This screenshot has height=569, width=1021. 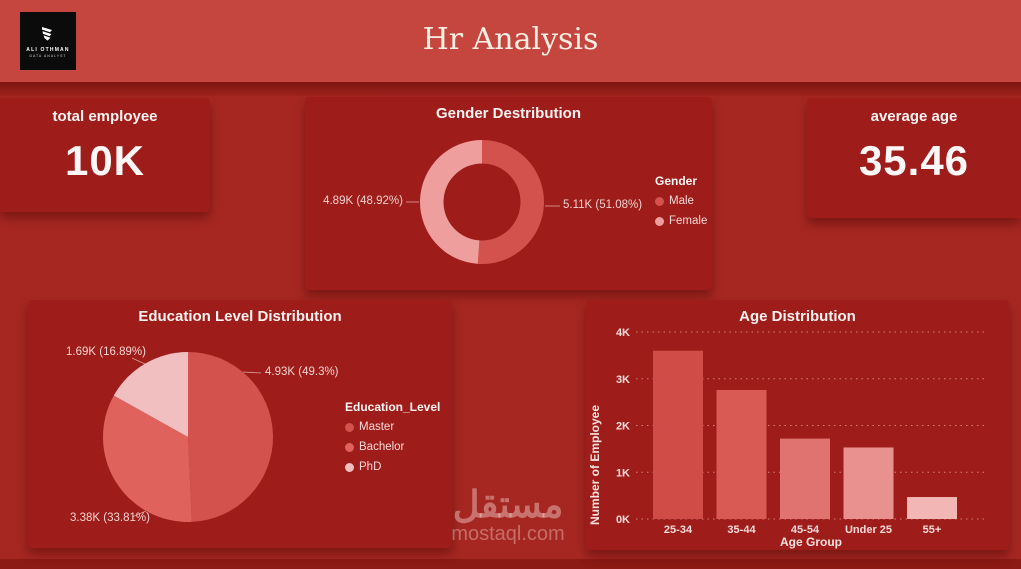 I want to click on chart-title: Gender Destribution, so click(x=508, y=113).